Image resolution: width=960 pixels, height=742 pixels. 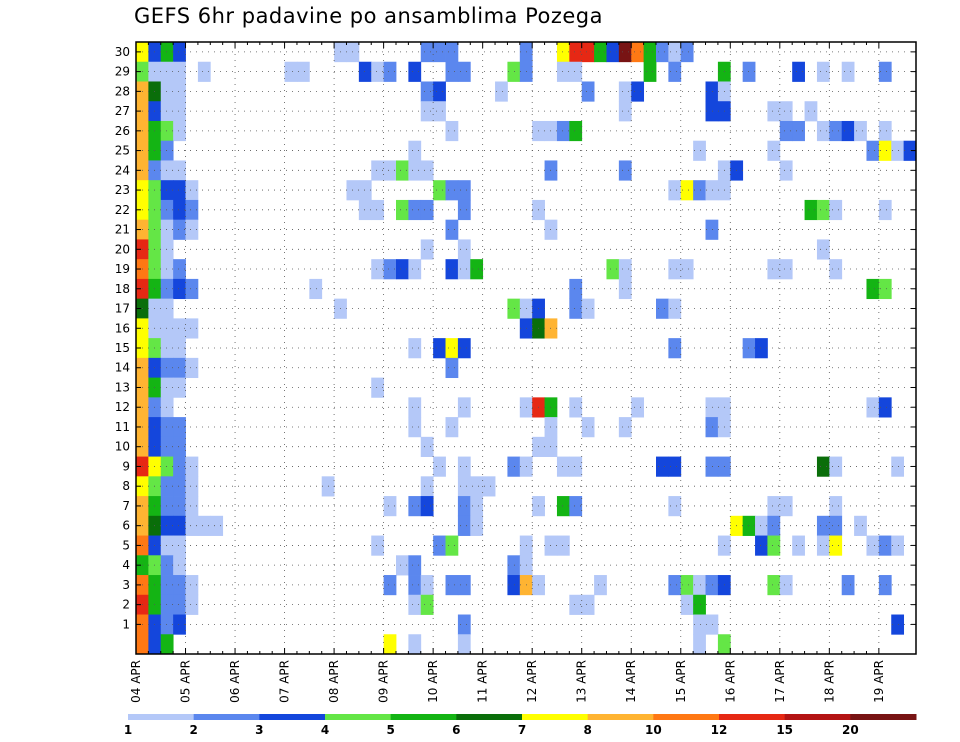 I want to click on x-tick-label: 07 APR, so click(x=285, y=681).